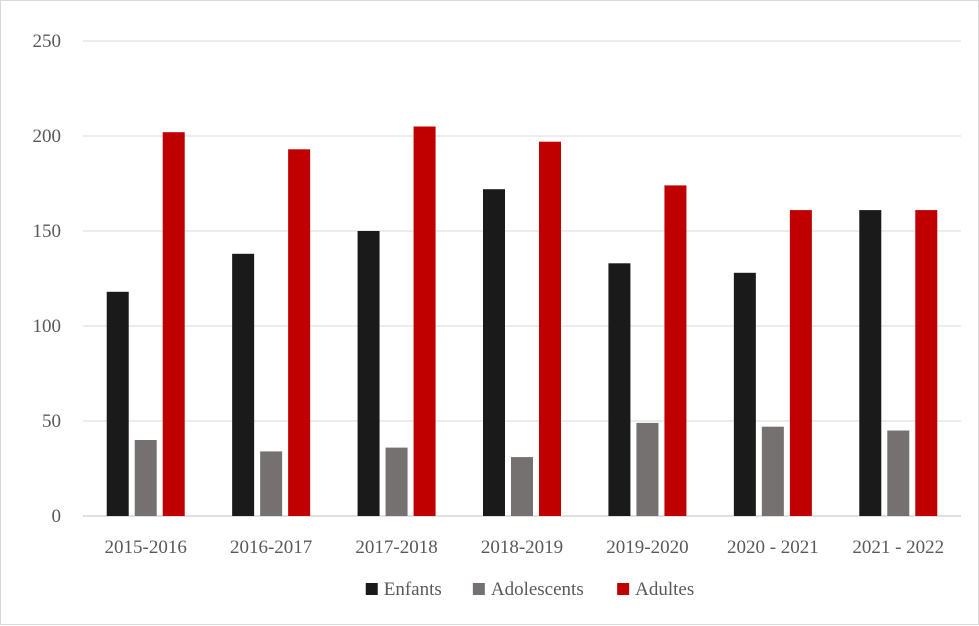  What do you see at coordinates (664, 589) in the screenshot?
I see `legend-label-adultes: Adultes` at bounding box center [664, 589].